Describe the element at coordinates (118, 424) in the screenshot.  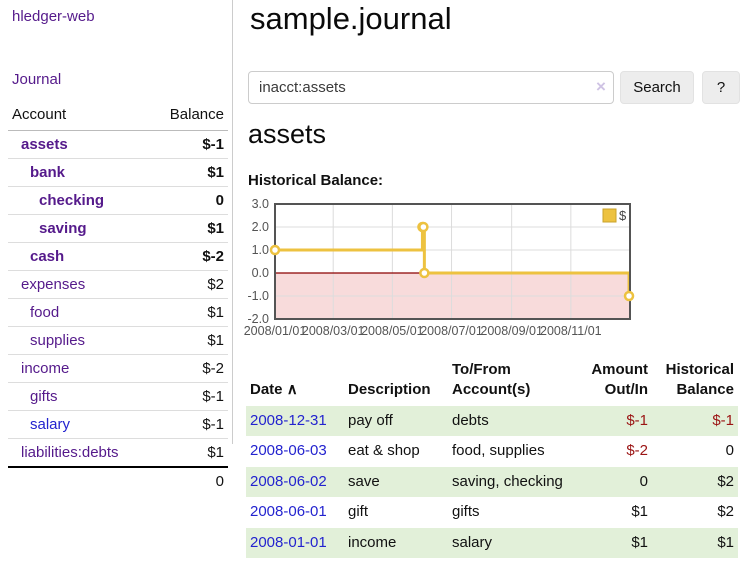
I see `account-row: salary $-1` at that location.